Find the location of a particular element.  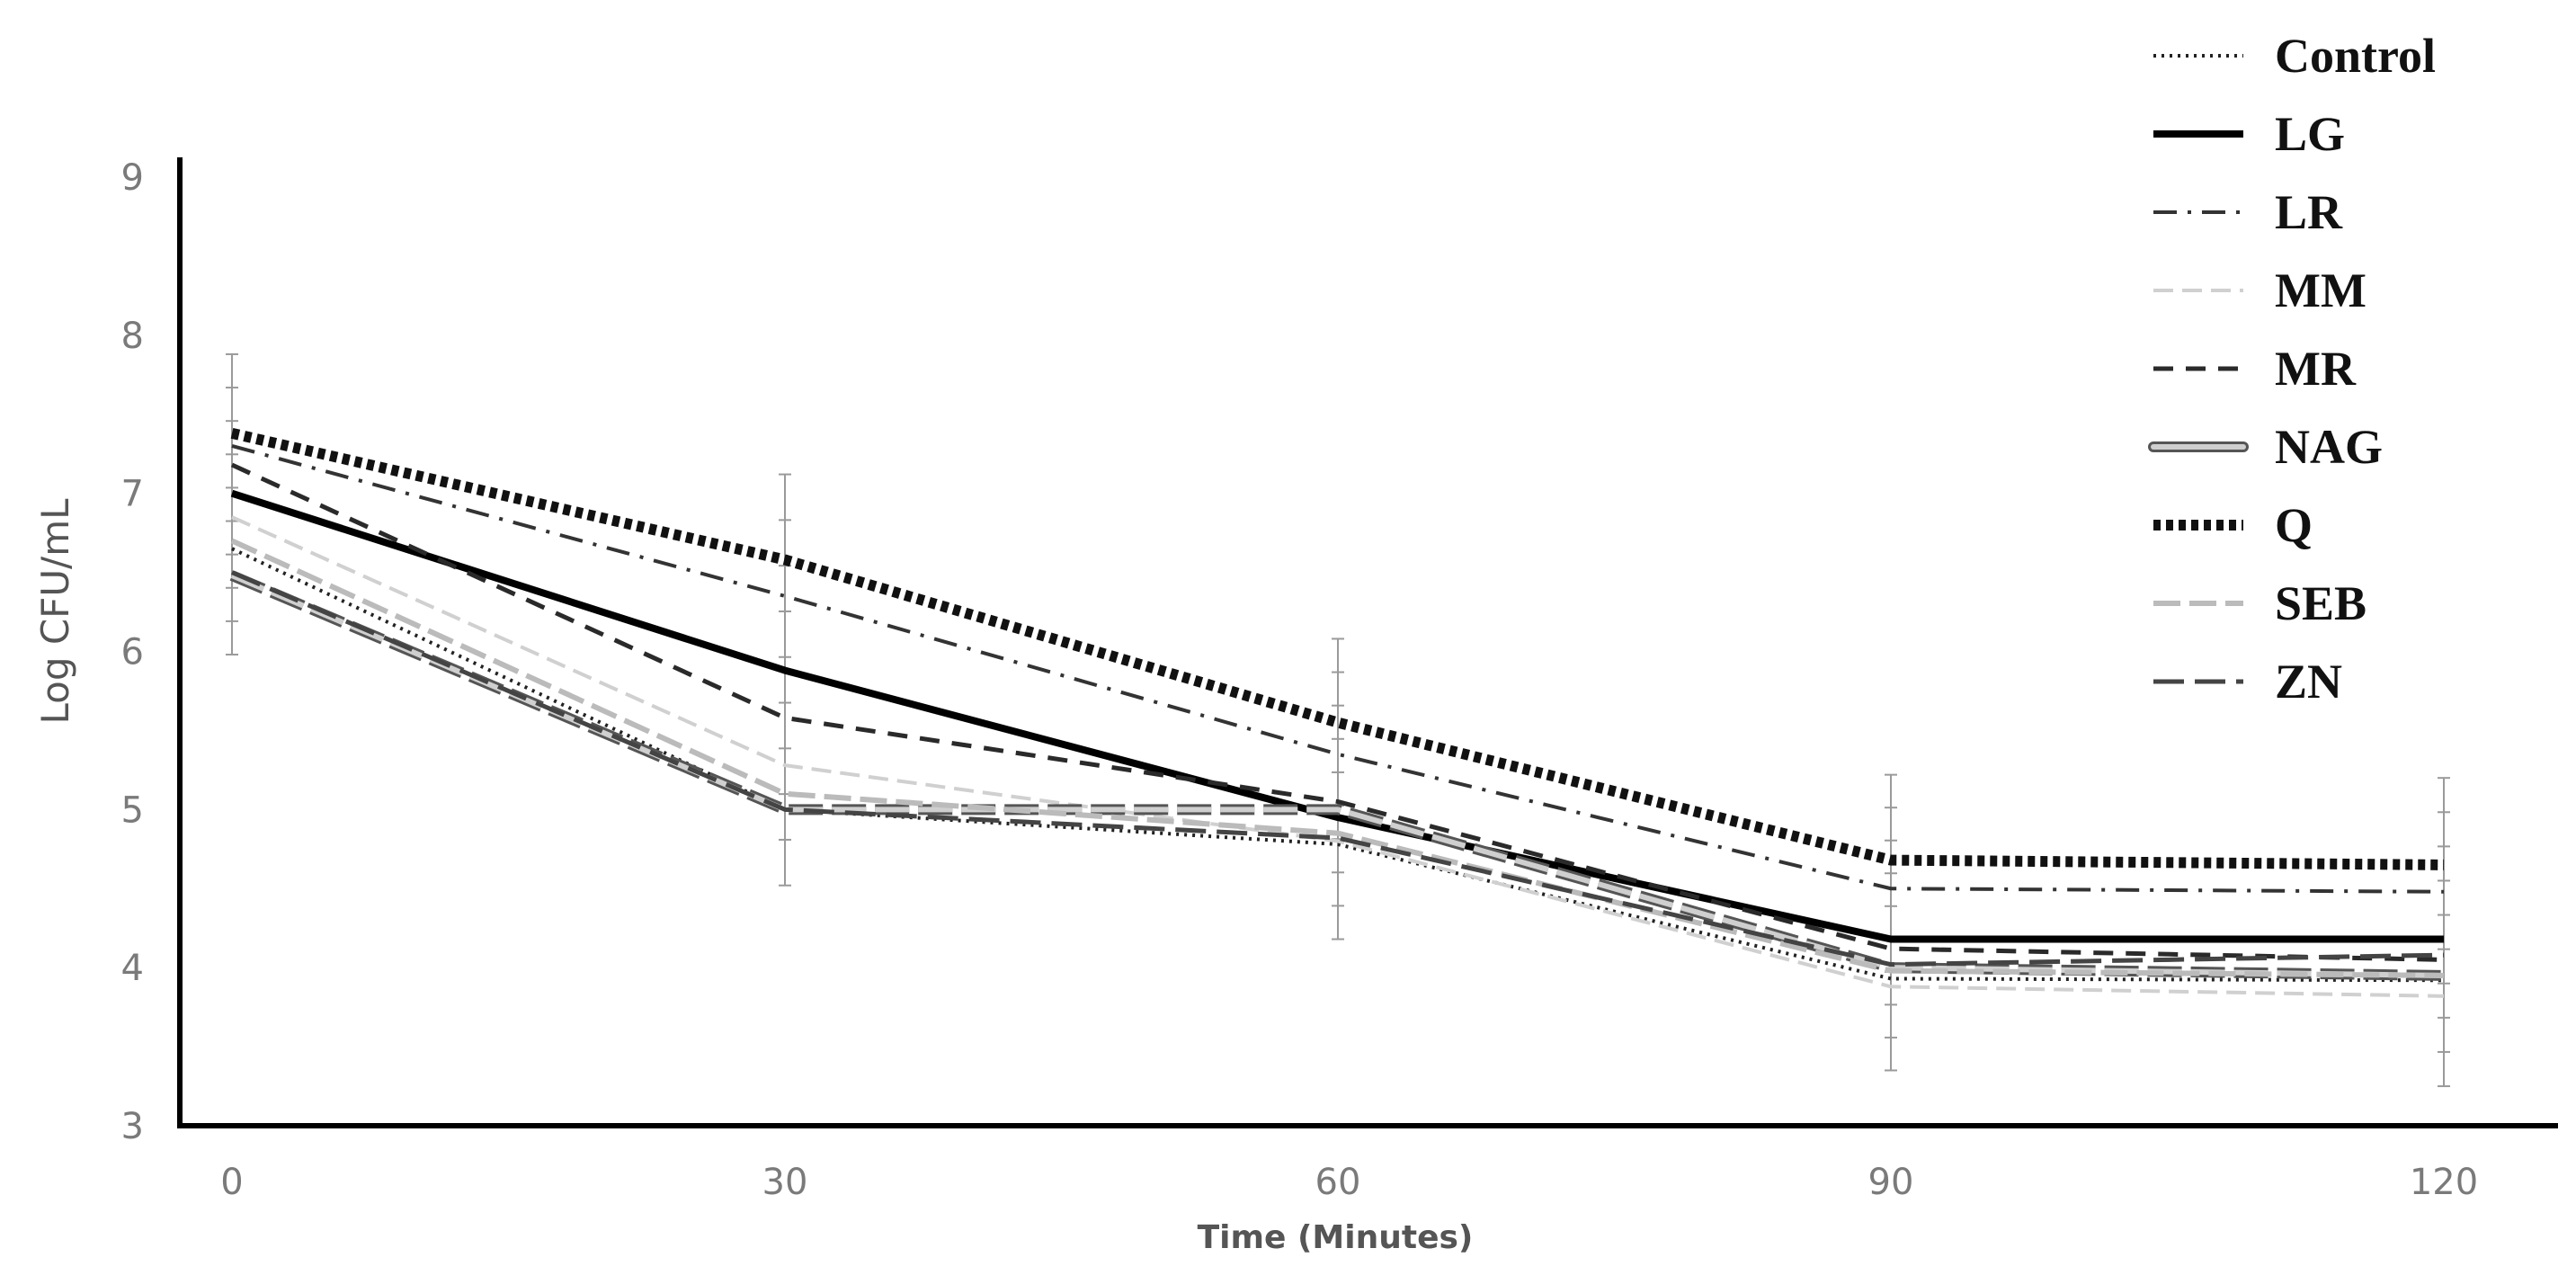

x-tick-label: 120 is located at coordinates (2444, 1182).